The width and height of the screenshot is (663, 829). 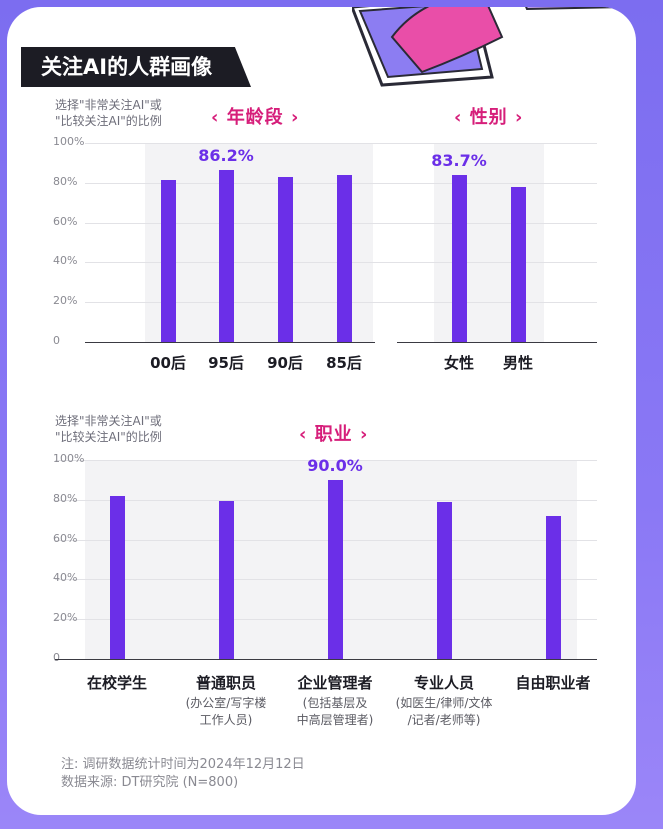 I want to click on x-tick-label: 在校学生, so click(x=116, y=683).